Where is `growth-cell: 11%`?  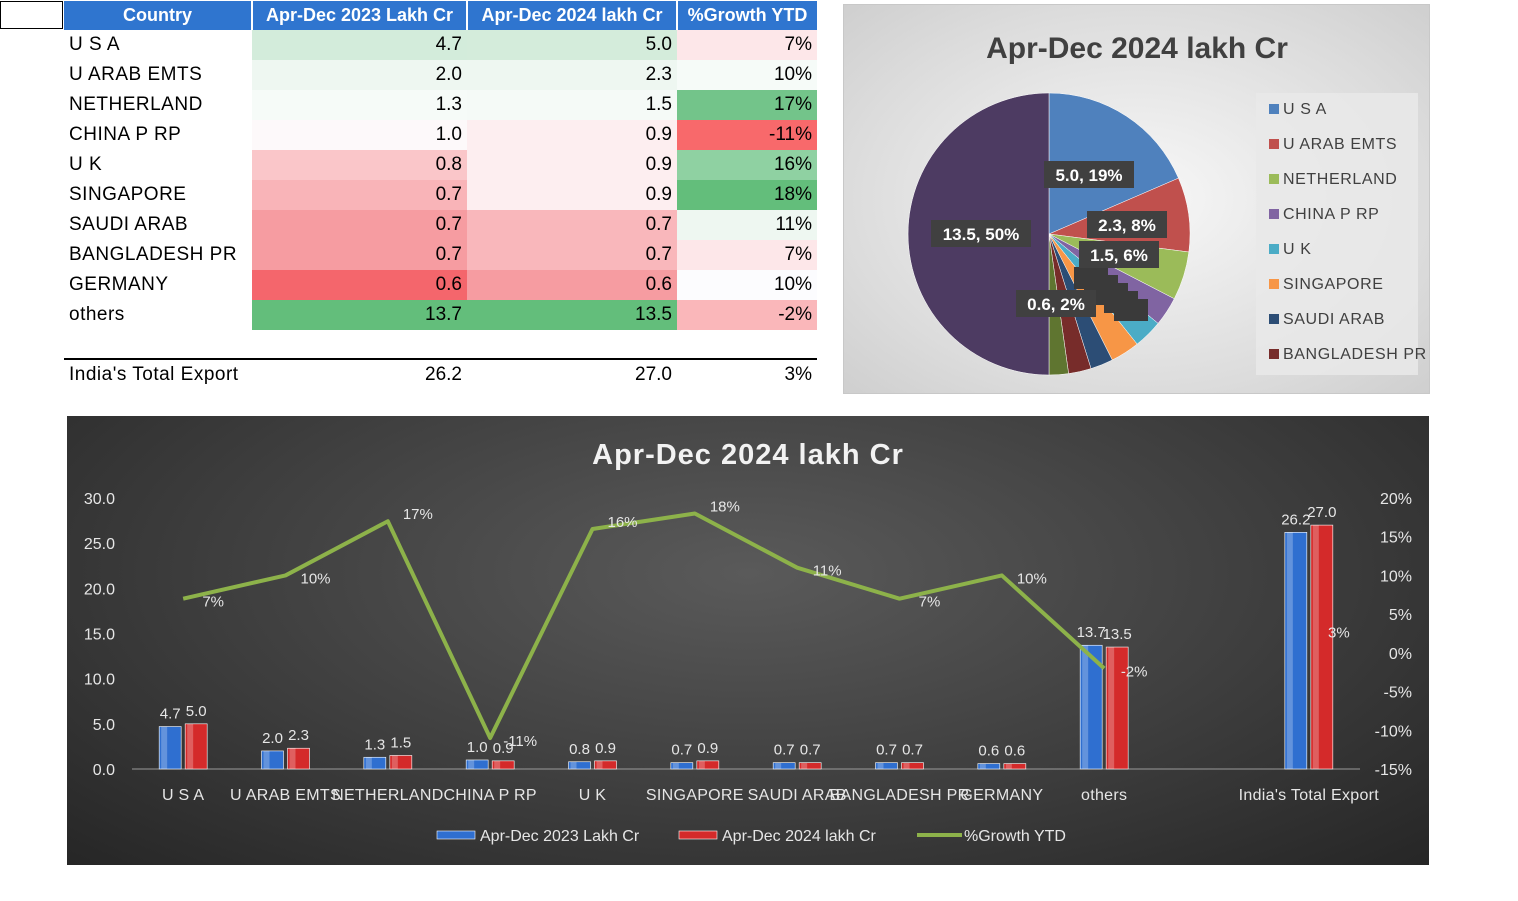
growth-cell: 11% is located at coordinates (747, 225).